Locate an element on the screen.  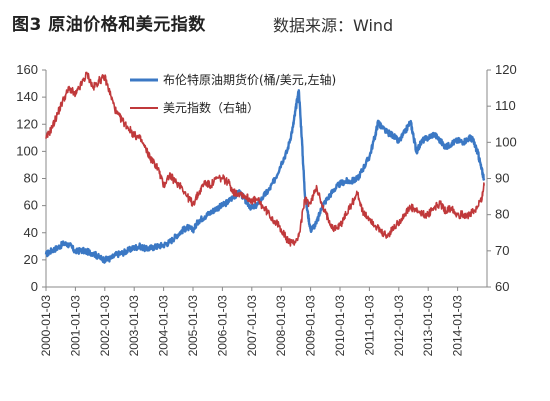
right-tick-label: 100 is located at coordinates (506, 141).